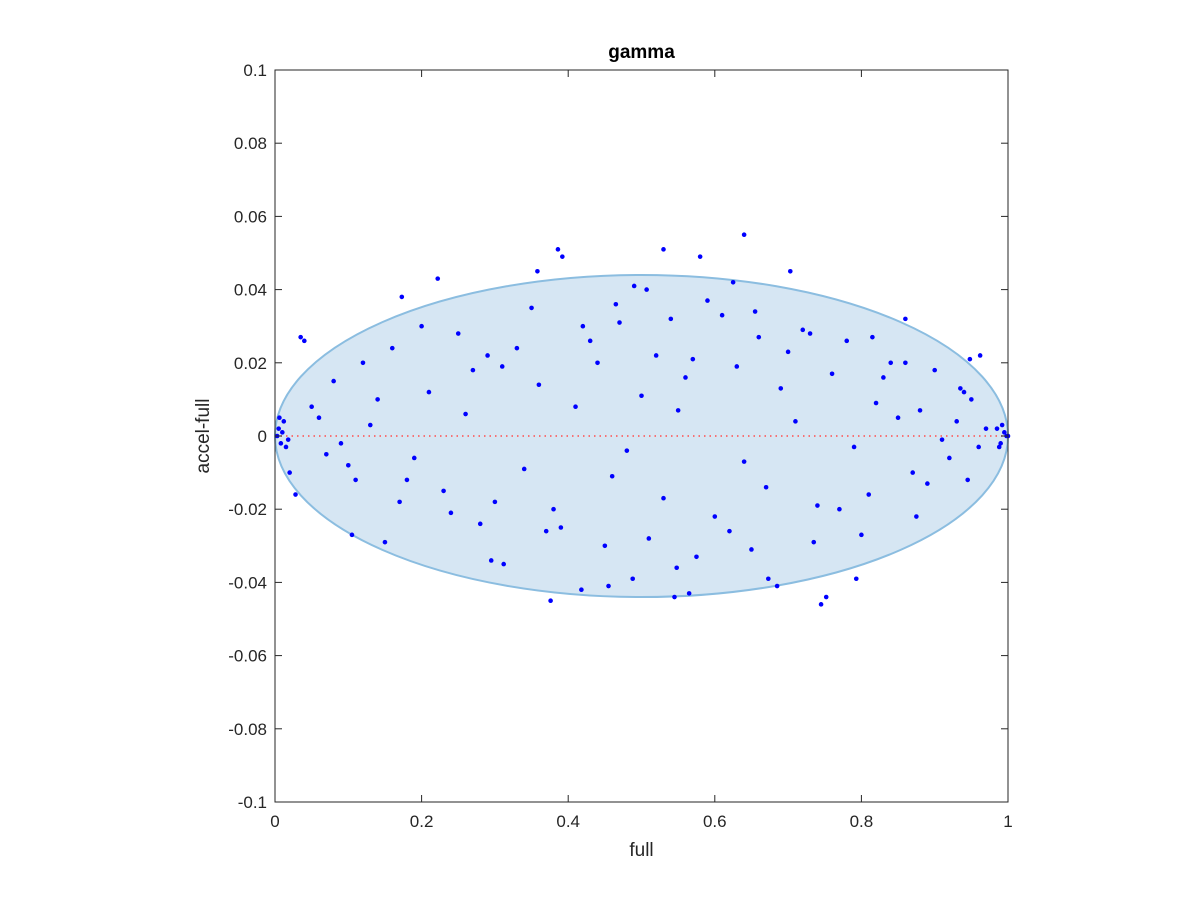 The height and width of the screenshot is (900, 1200). I want to click on x-tick-label: 0.2, so click(422, 821).